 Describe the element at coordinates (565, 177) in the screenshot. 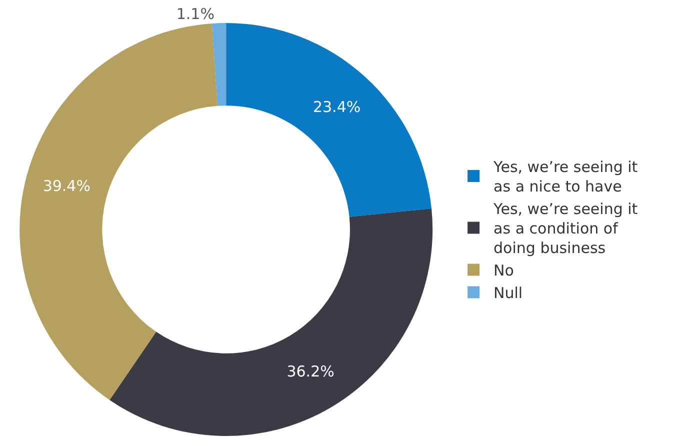

I see `legend-label: Yes, we’re seeing it as a nice to have` at that location.